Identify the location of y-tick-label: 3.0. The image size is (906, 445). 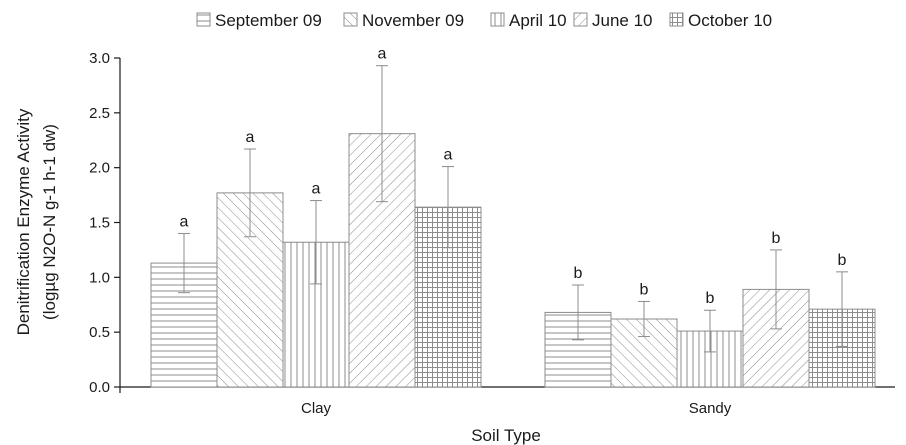
(99, 58).